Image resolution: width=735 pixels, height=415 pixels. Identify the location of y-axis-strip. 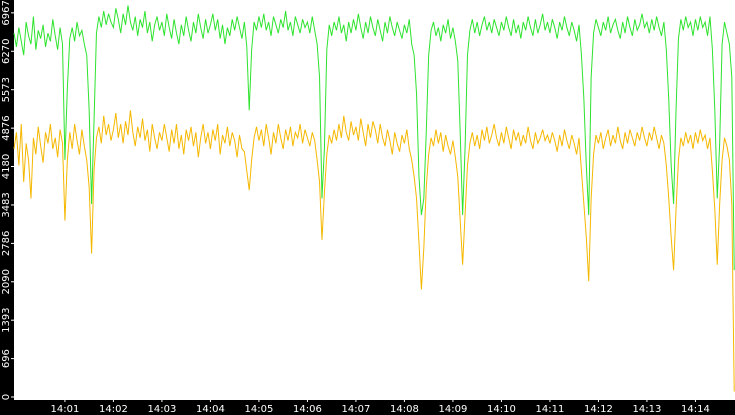
(7, 207).